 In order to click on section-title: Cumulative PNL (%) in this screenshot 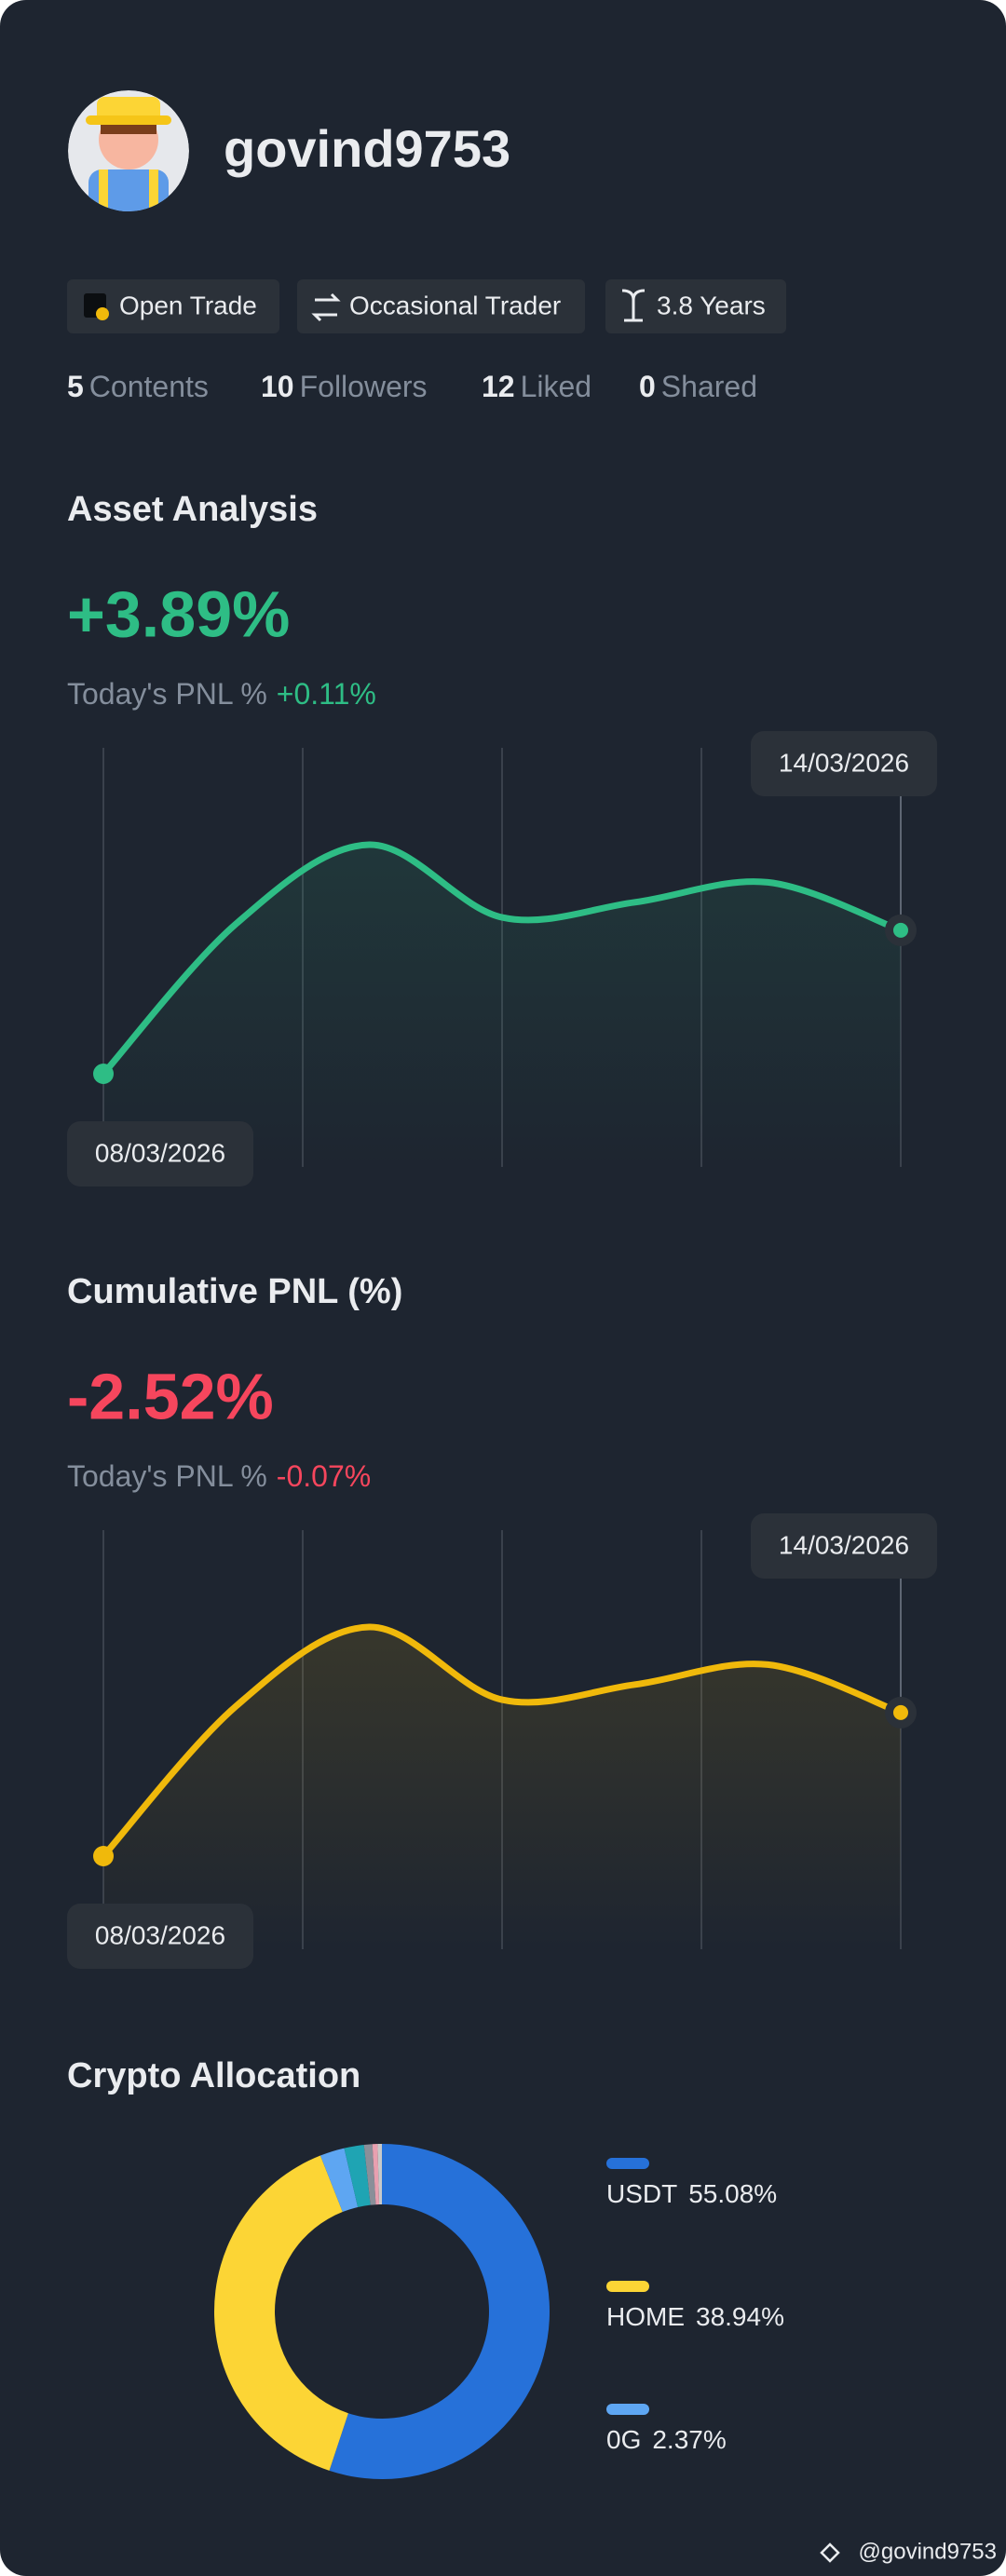, I will do `click(234, 1291)`.